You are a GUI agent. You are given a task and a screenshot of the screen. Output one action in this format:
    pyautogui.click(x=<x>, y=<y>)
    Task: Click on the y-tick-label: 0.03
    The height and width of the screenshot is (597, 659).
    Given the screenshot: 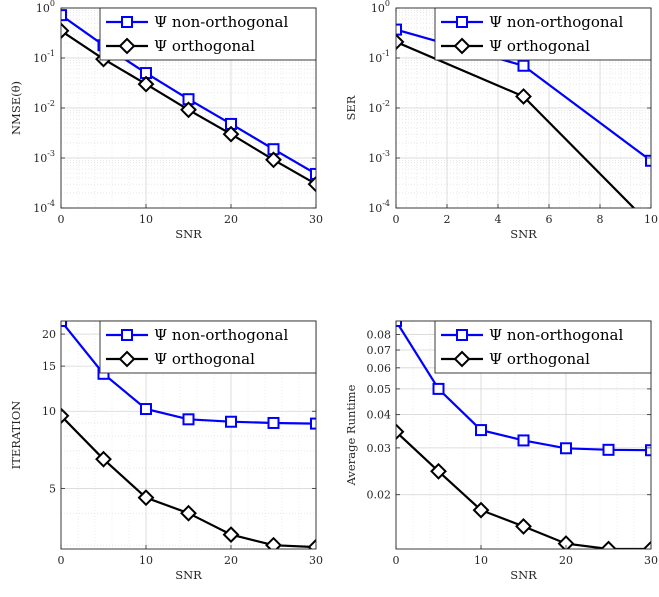 What is the action you would take?
    pyautogui.click(x=379, y=448)
    